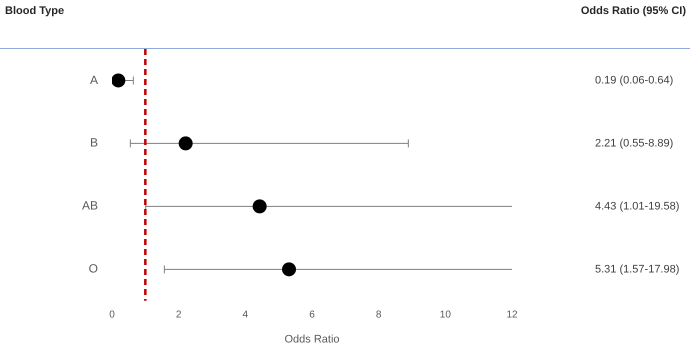 This screenshot has width=690, height=350. I want to click on y-tick-label: A, so click(94, 79).